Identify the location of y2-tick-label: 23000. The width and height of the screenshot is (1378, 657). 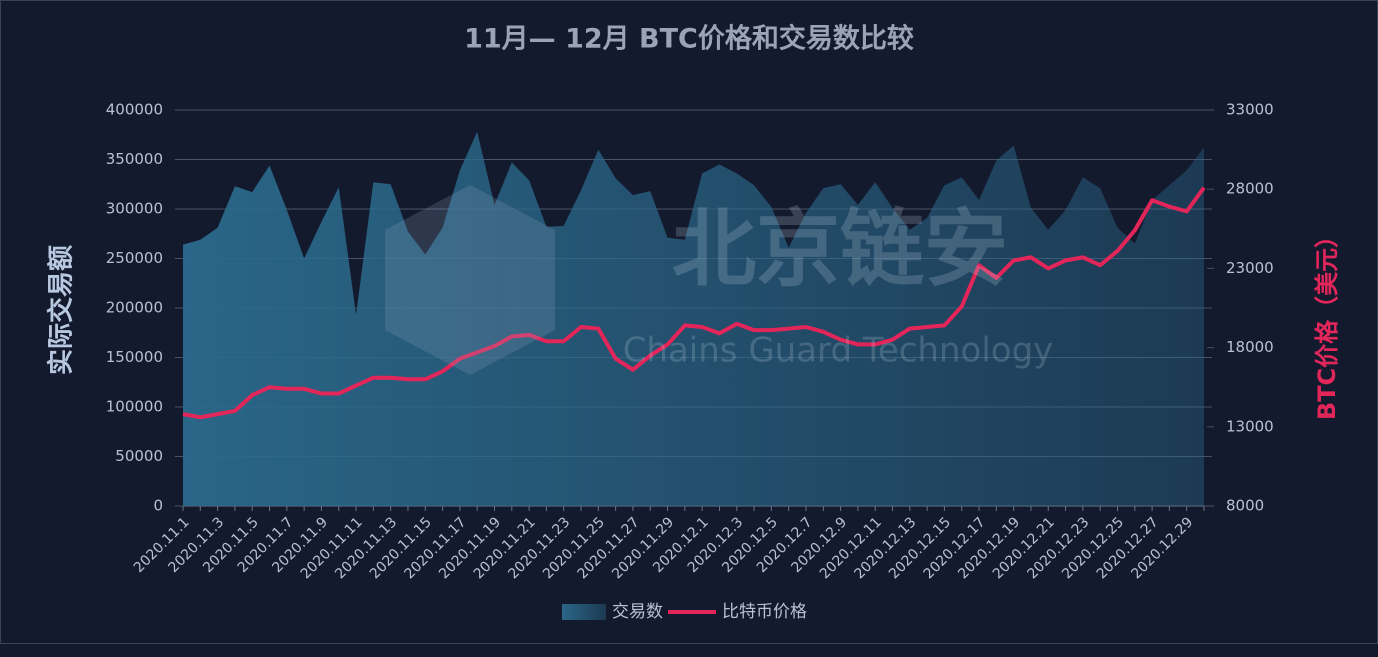
(1250, 268).